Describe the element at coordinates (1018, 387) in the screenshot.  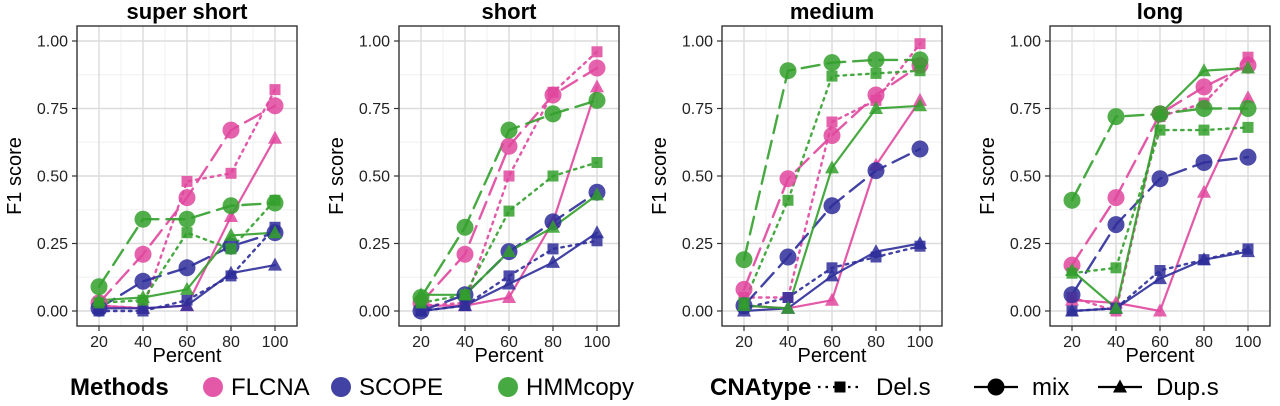
I see `legend-cnatypes: Del.s mix Dup.s` at that location.